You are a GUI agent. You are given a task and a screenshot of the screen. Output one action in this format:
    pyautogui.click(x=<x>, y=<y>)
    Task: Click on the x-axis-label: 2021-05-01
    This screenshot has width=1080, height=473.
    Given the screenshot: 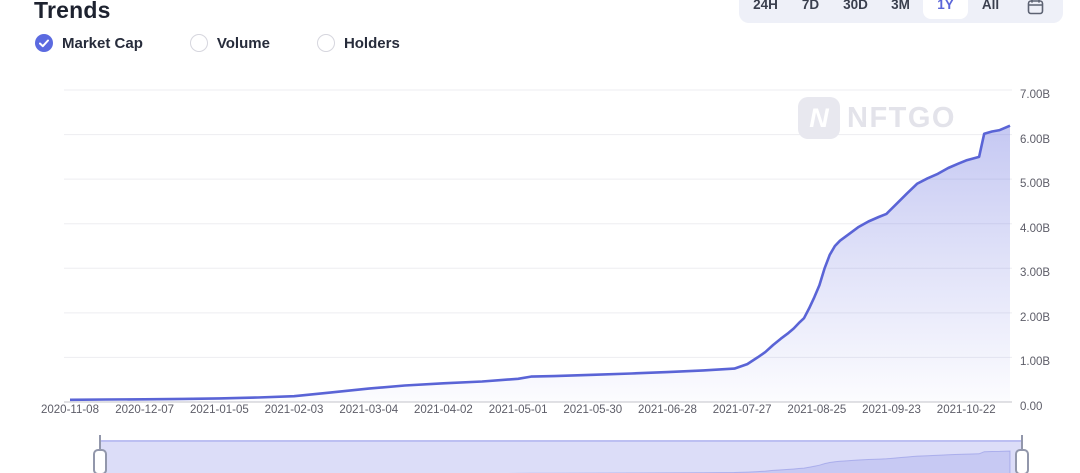 What is the action you would take?
    pyautogui.click(x=518, y=410)
    